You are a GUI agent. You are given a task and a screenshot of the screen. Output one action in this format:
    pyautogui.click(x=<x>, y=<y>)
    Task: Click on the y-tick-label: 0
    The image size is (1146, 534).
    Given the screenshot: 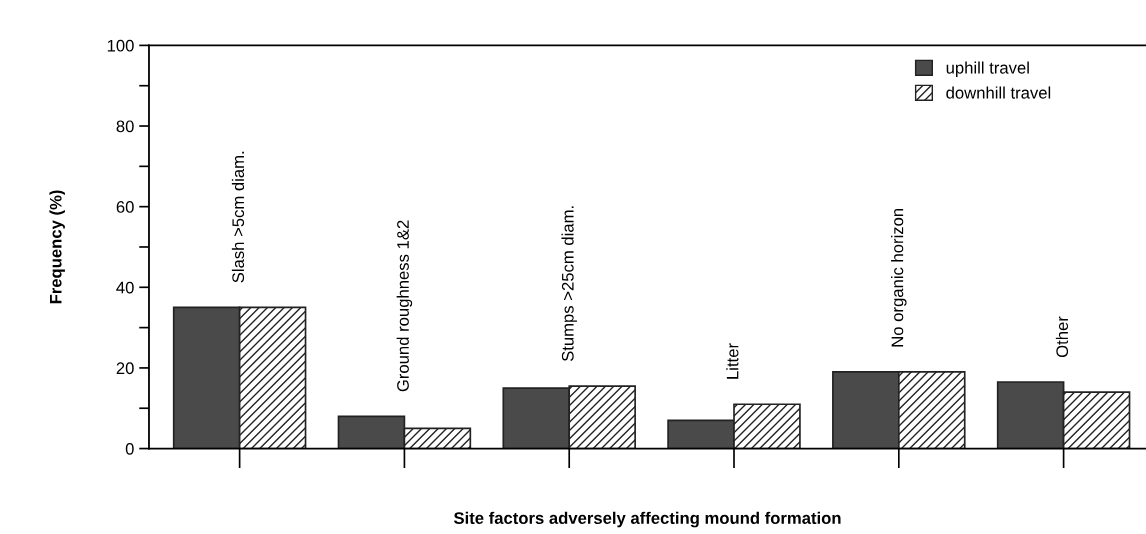 What is the action you would take?
    pyautogui.click(x=129, y=448)
    